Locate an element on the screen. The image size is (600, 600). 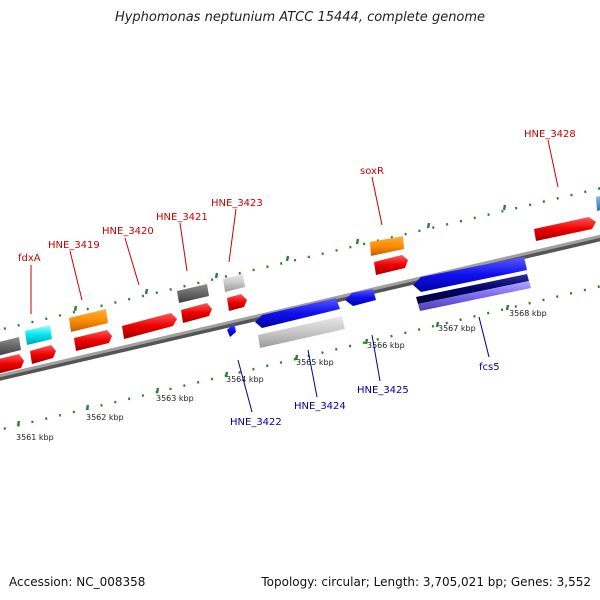
label-HNE_3420: HNE_3420 is located at coordinates (128, 231).